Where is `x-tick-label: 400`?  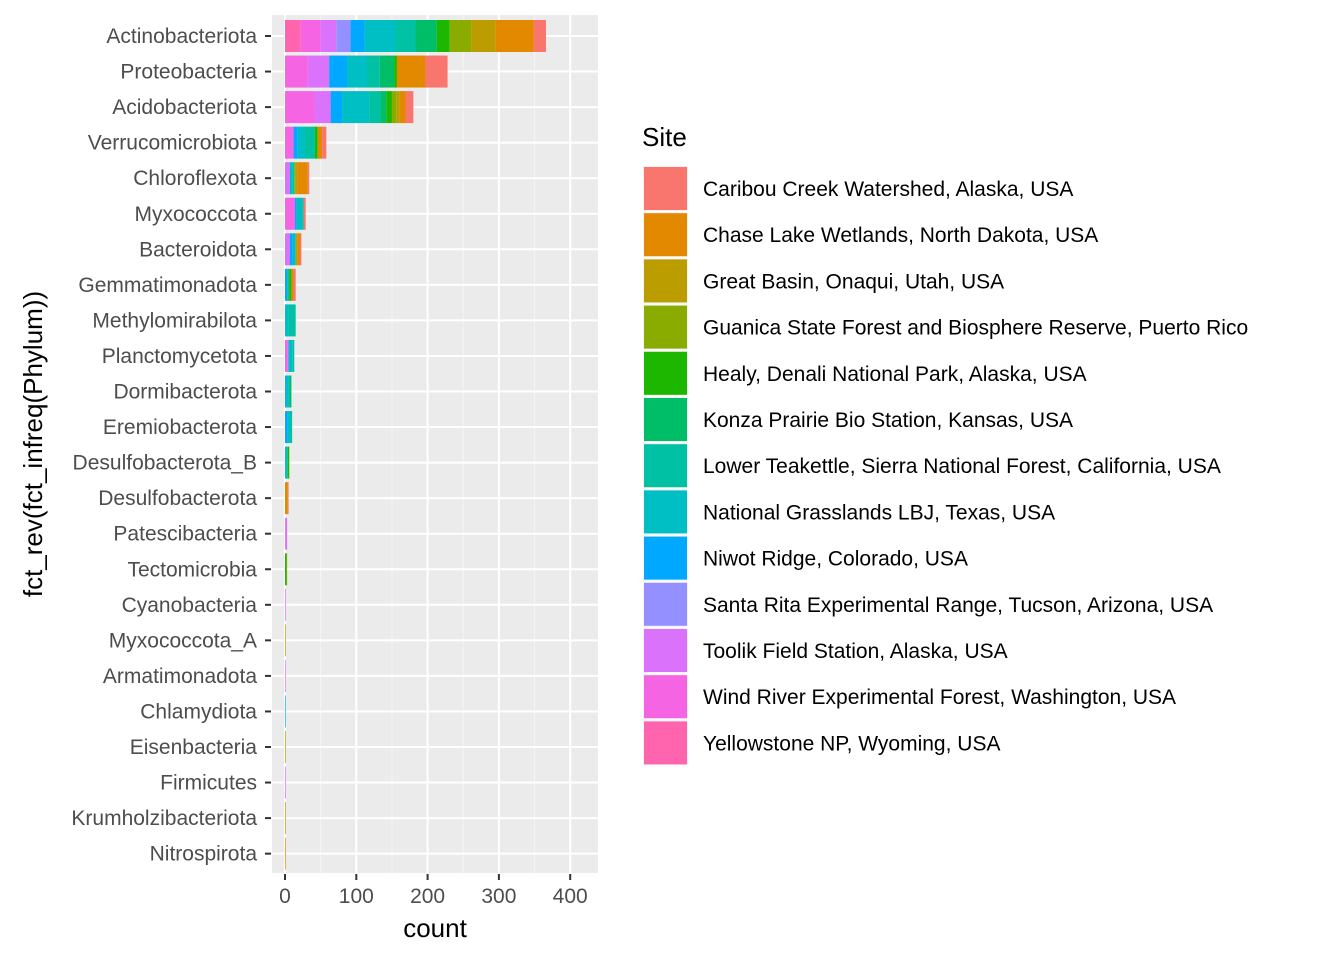
x-tick-label: 400 is located at coordinates (570, 896).